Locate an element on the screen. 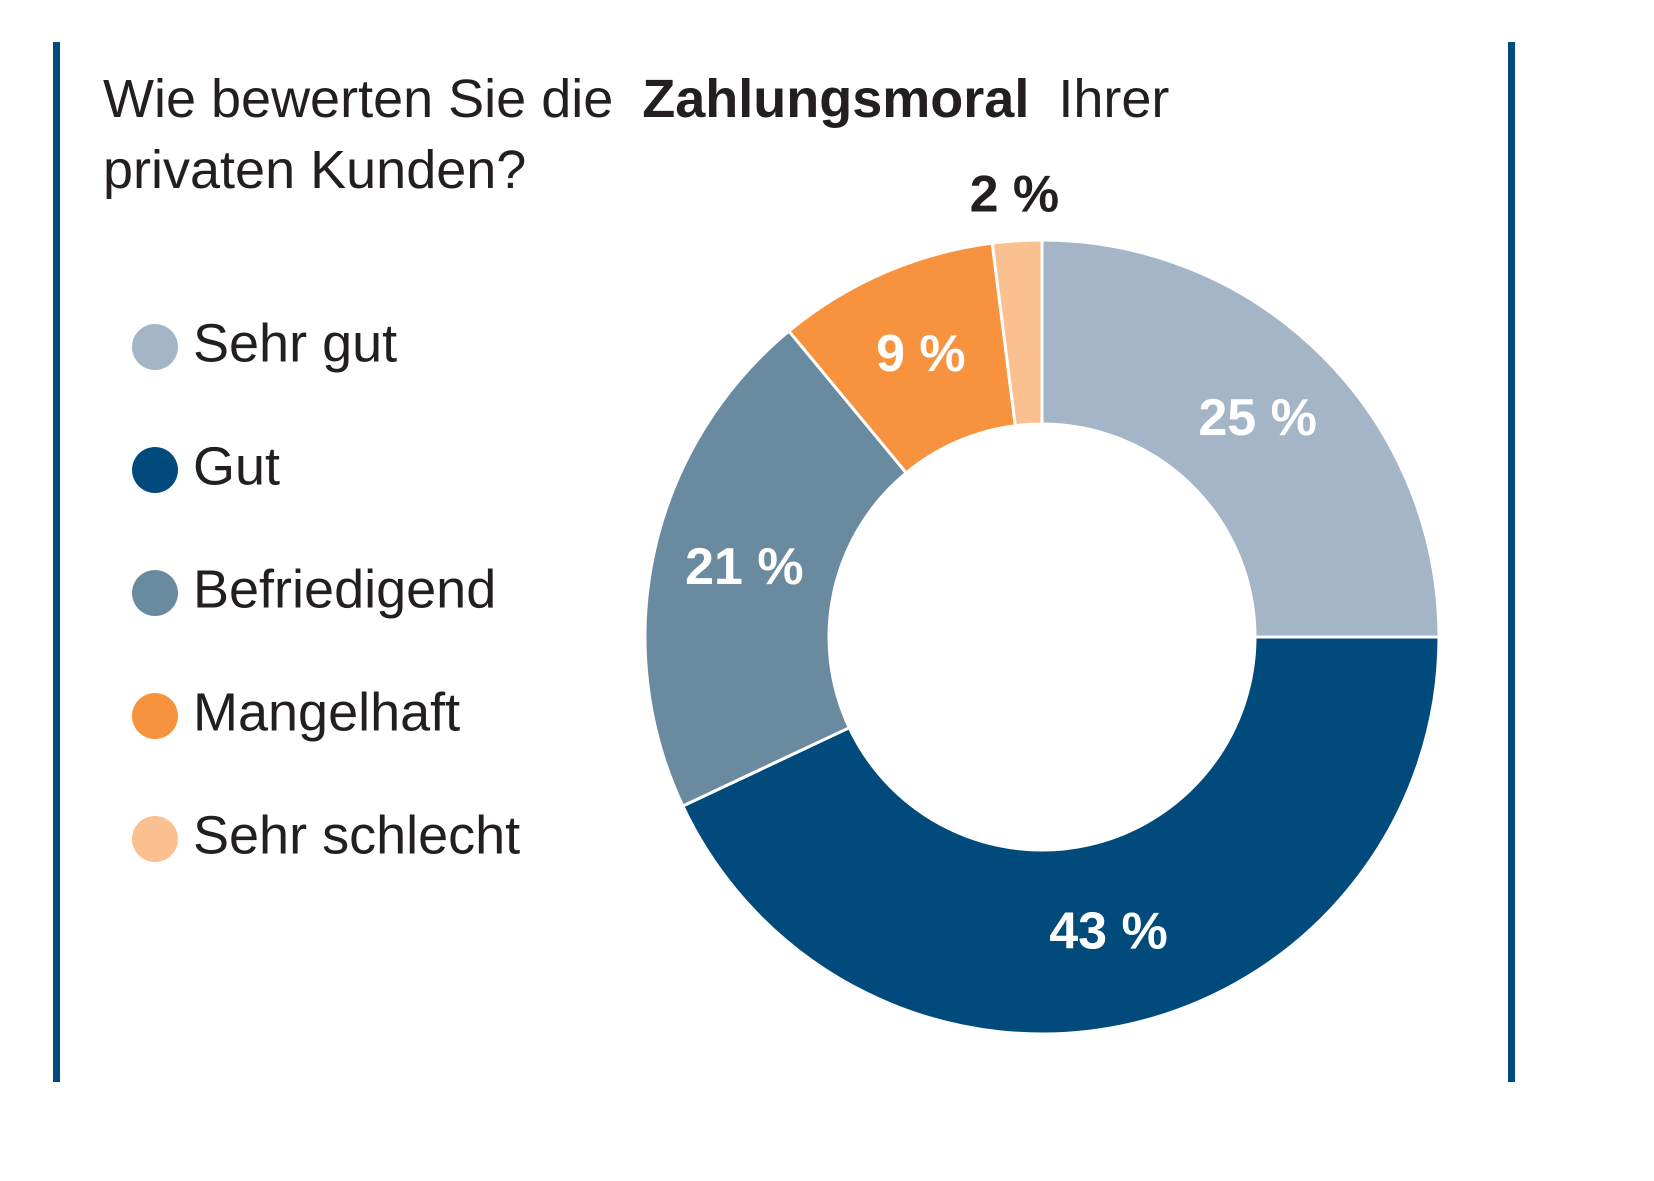  value-label: 21 % is located at coordinates (744, 567).